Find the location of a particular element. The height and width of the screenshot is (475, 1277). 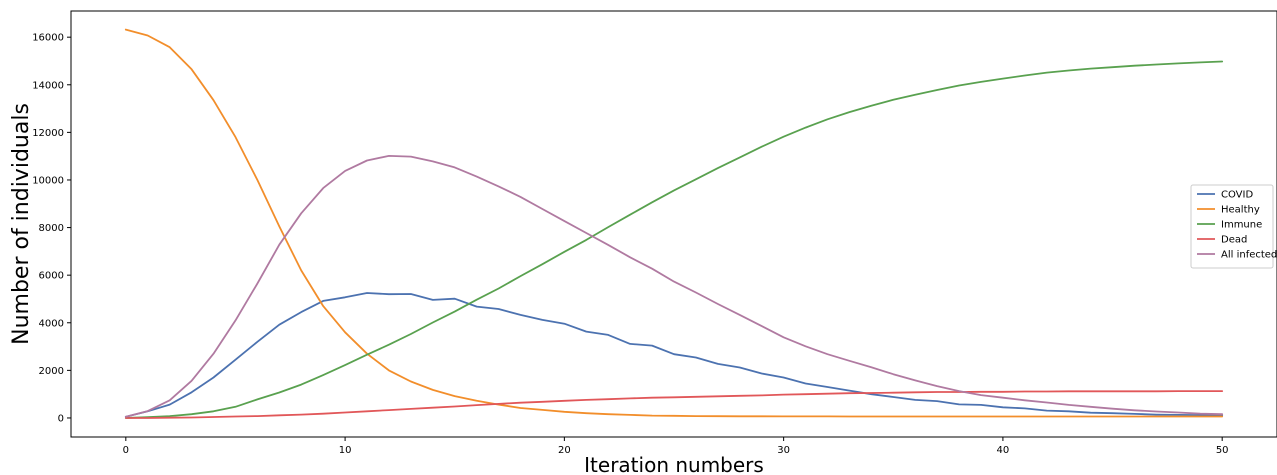

y-tick-label: 16000 is located at coordinates (48, 38).